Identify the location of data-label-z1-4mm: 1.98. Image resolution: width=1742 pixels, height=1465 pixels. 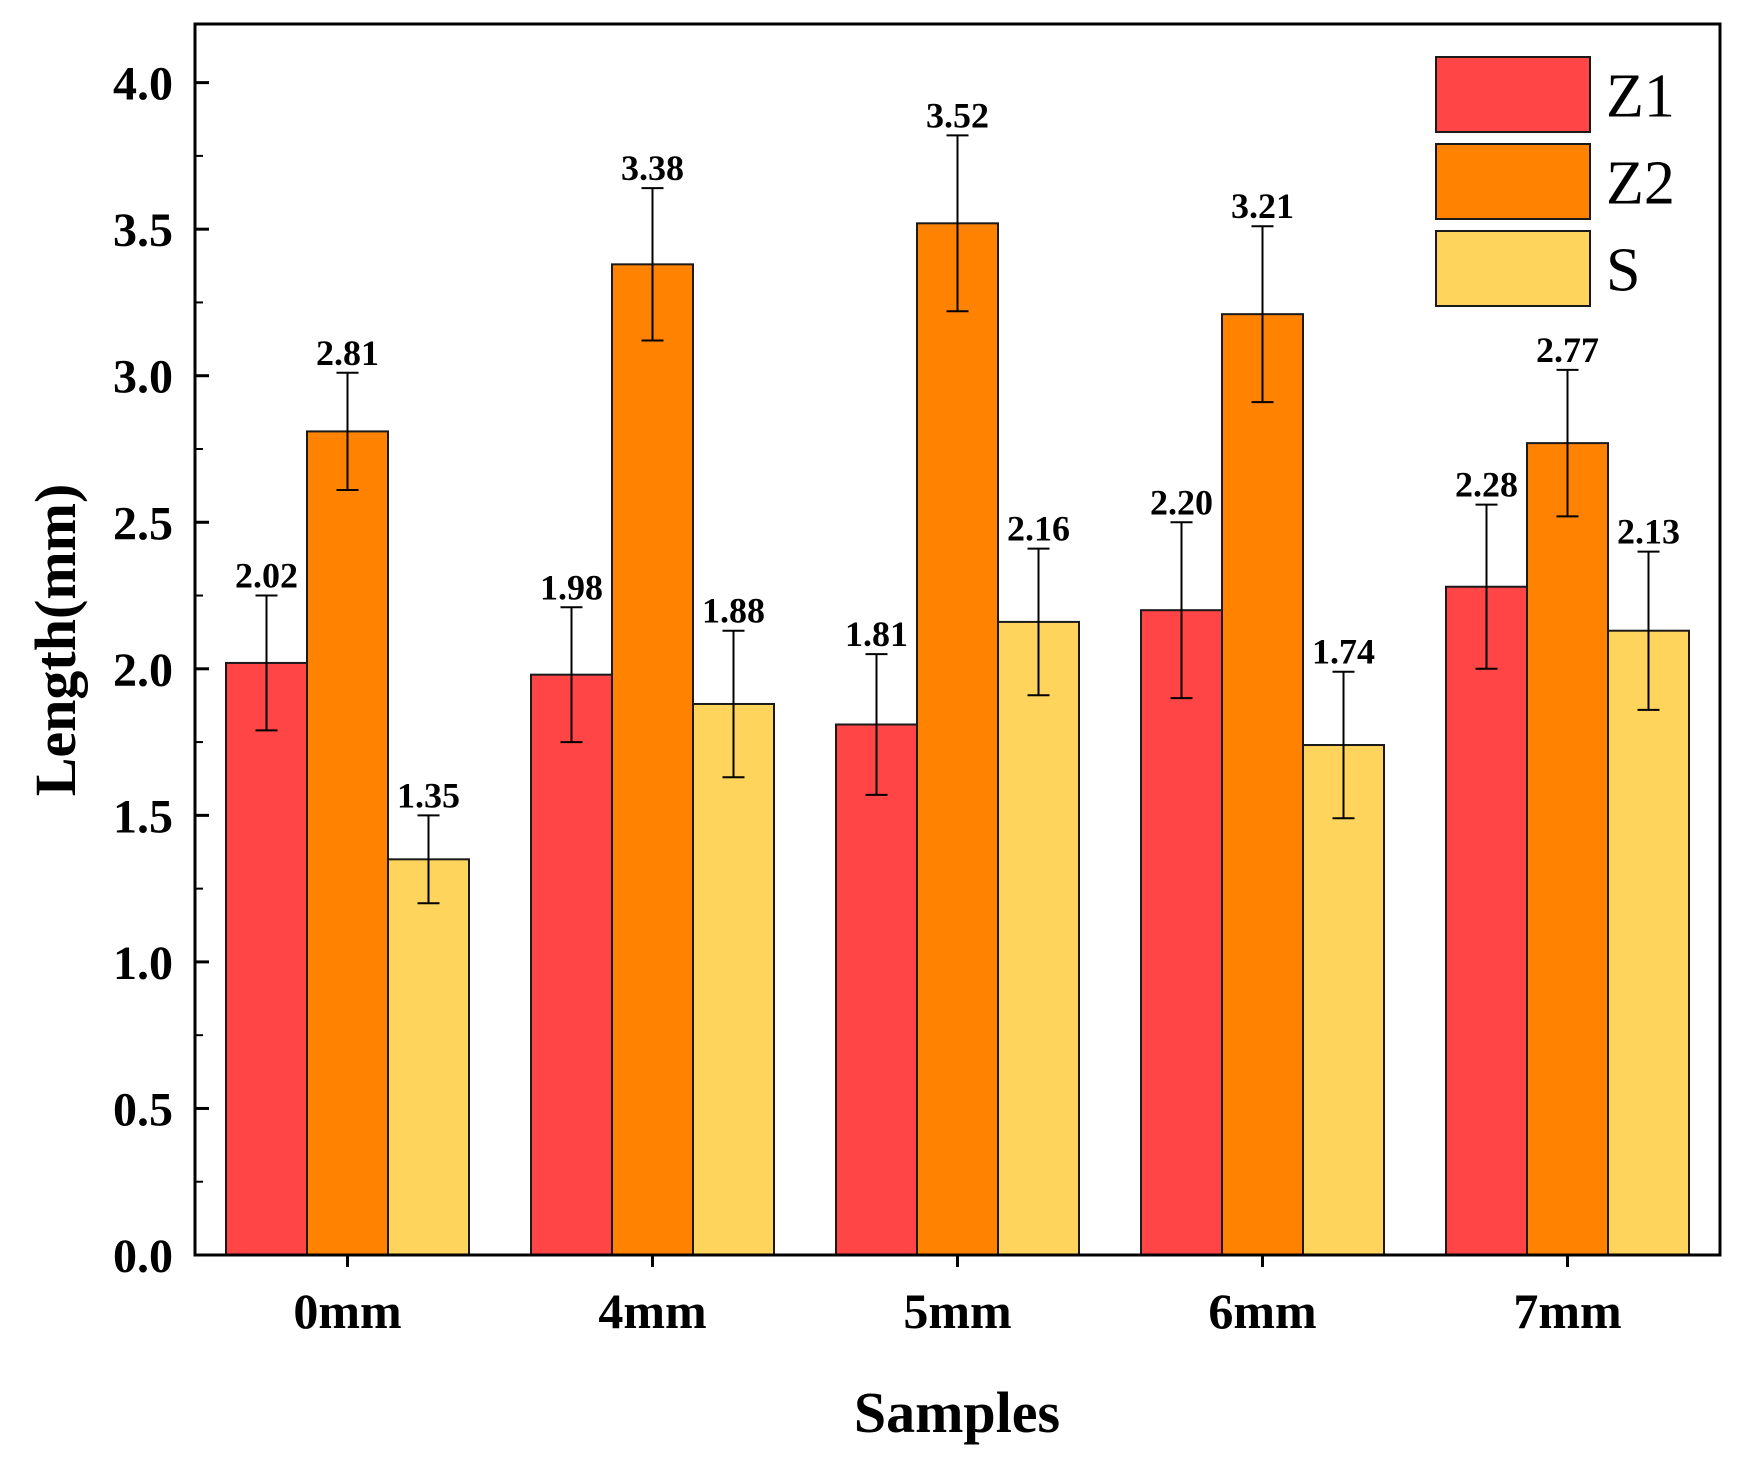
(571, 587).